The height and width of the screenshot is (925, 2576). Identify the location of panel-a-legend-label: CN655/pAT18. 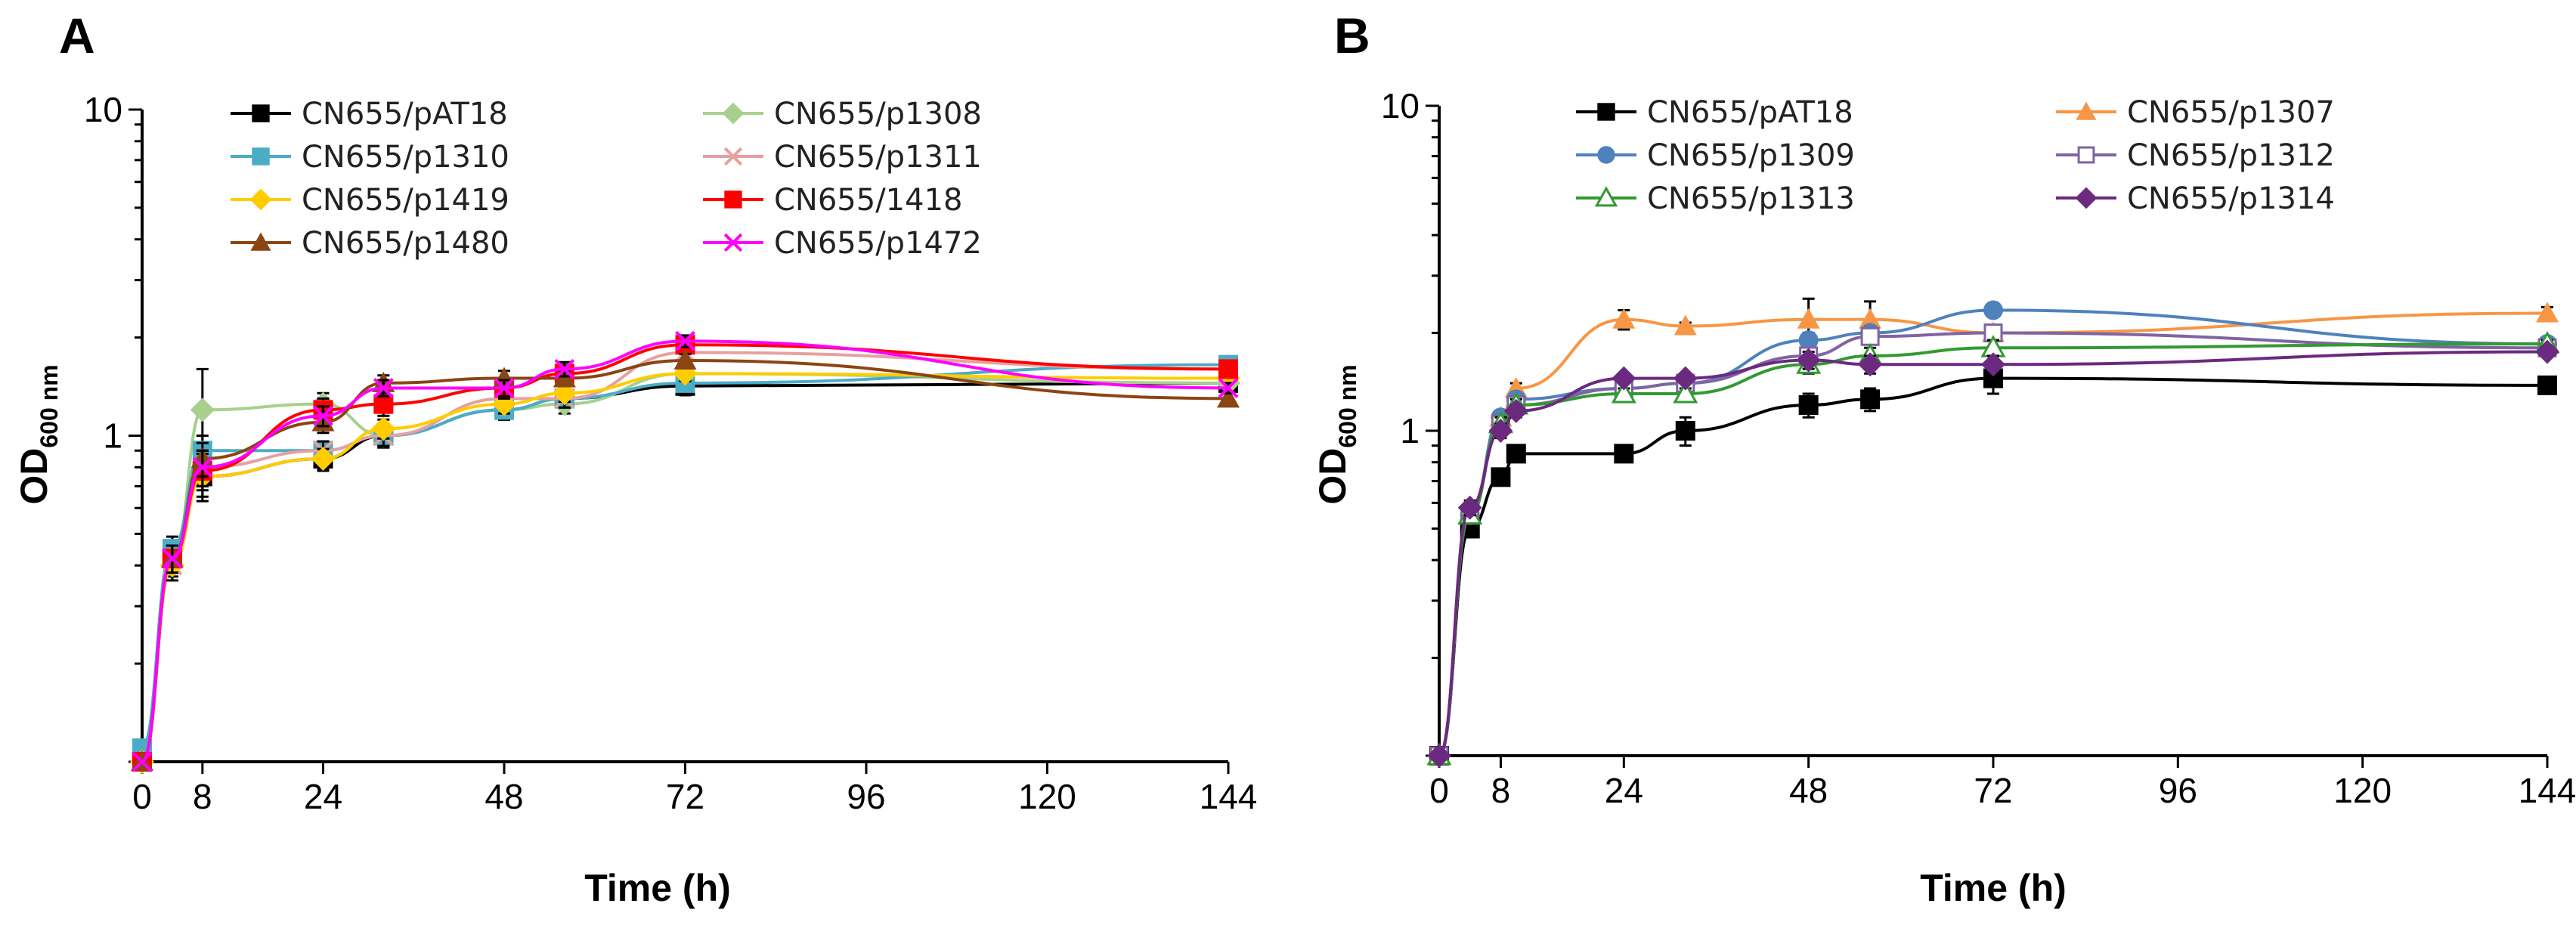
(405, 114).